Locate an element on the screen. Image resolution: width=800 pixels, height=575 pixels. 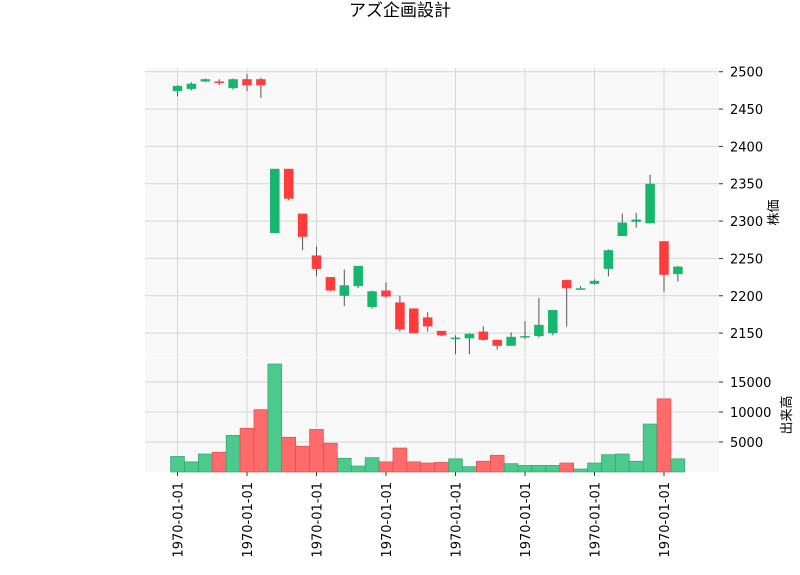
volume-tick-label: 5000 is located at coordinates (746, 443).